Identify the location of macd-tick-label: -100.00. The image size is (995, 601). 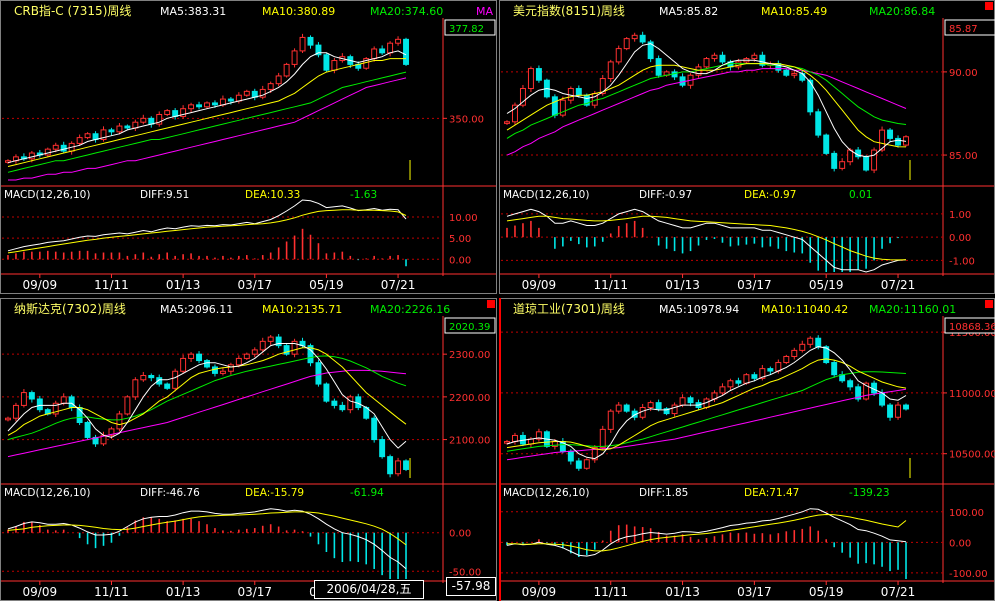
(968, 574).